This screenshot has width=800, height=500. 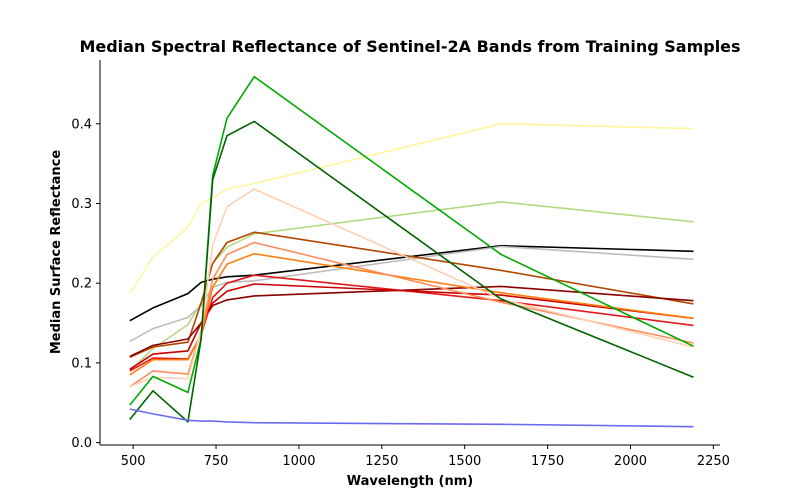 I want to click on x-tick-label: 1750, so click(x=547, y=461).